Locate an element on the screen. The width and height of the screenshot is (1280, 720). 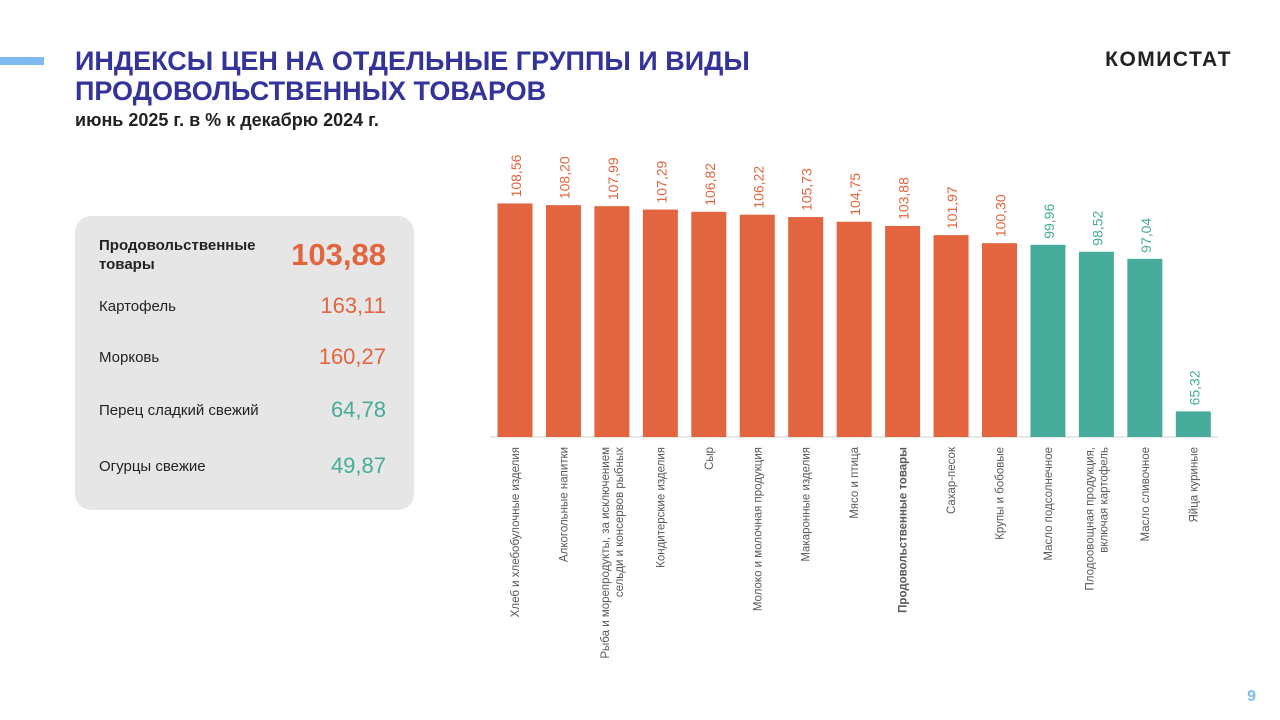
panel-row: Продовольственные товары 103,88 is located at coordinates (242, 255).